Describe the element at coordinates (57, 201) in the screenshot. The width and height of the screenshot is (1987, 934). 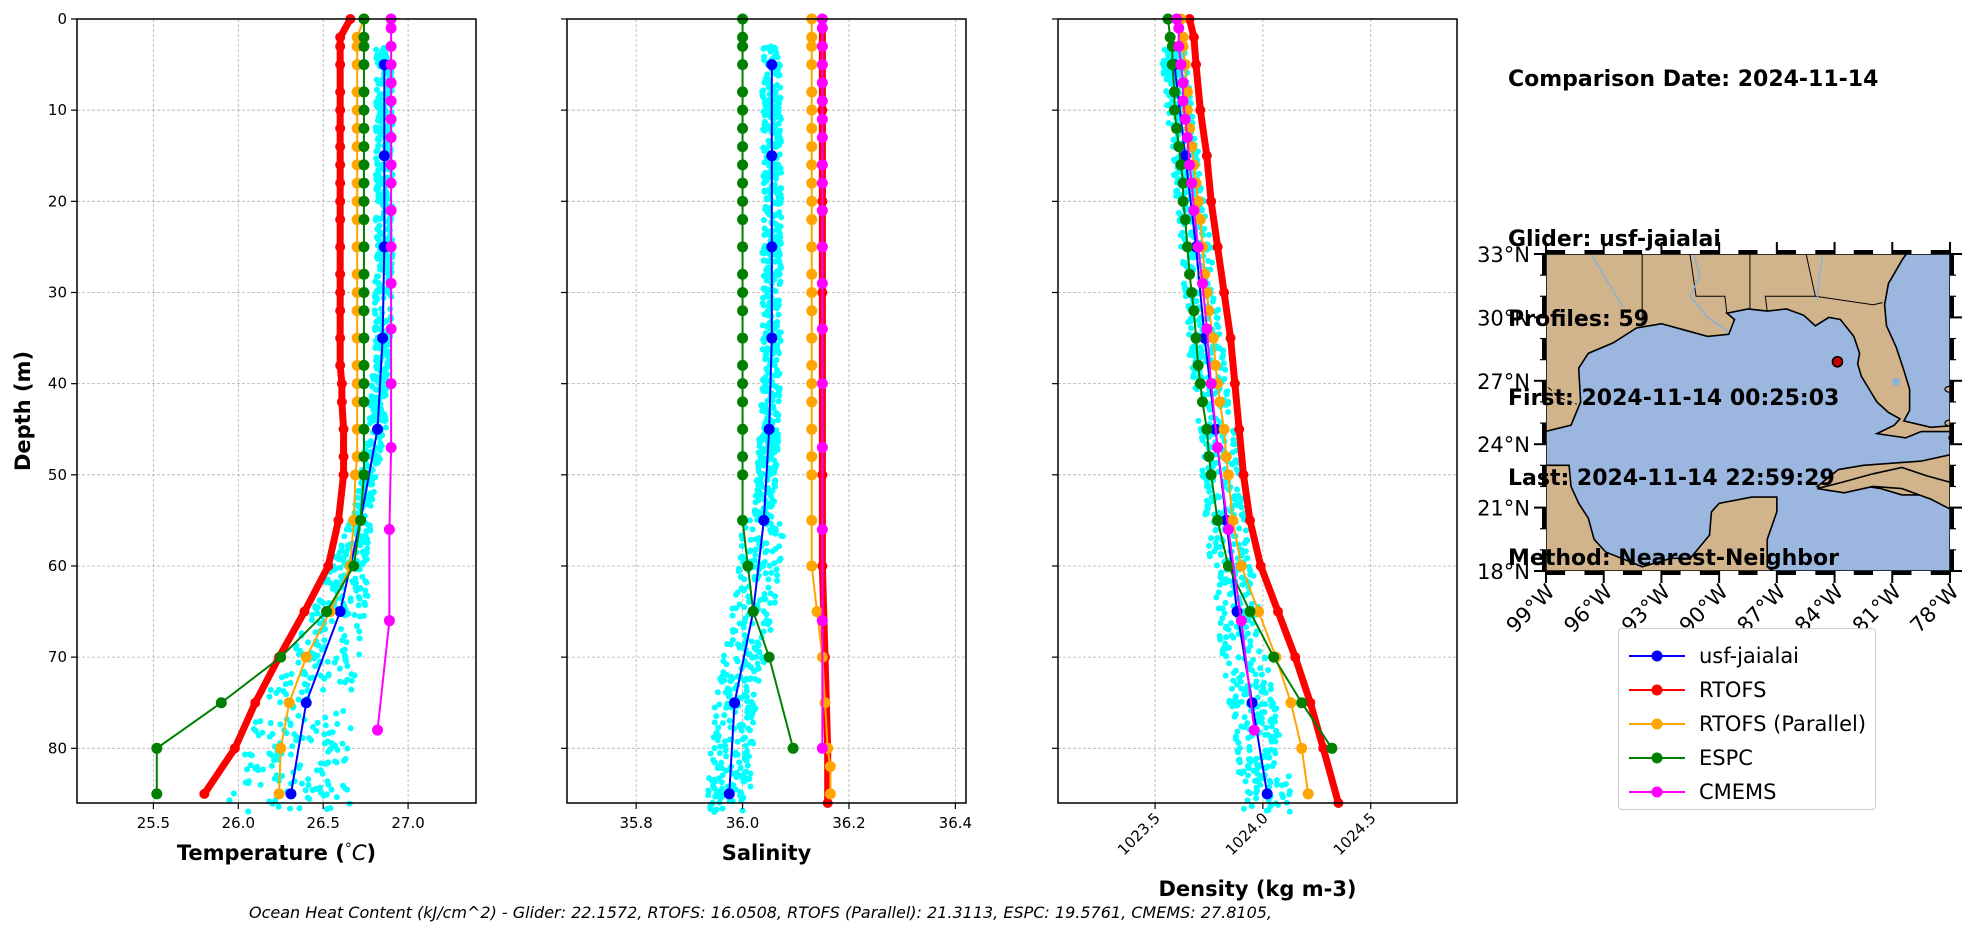
I see `y-tick-label: 20` at that location.